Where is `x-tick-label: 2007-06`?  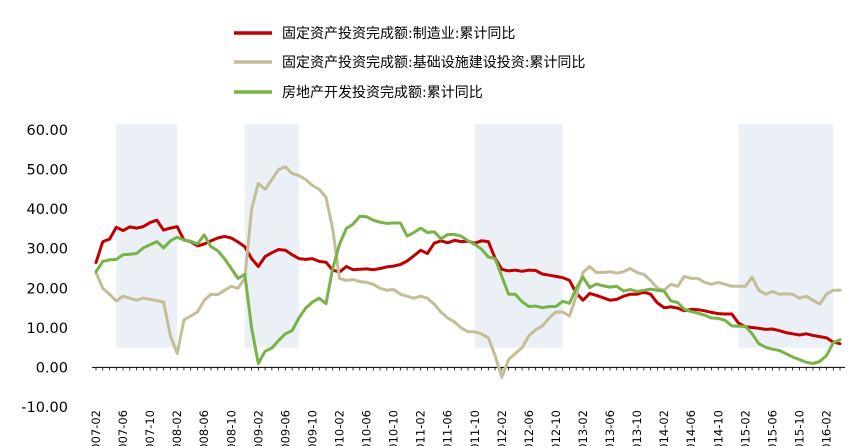 x-tick-label: 2007-06 is located at coordinates (123, 428).